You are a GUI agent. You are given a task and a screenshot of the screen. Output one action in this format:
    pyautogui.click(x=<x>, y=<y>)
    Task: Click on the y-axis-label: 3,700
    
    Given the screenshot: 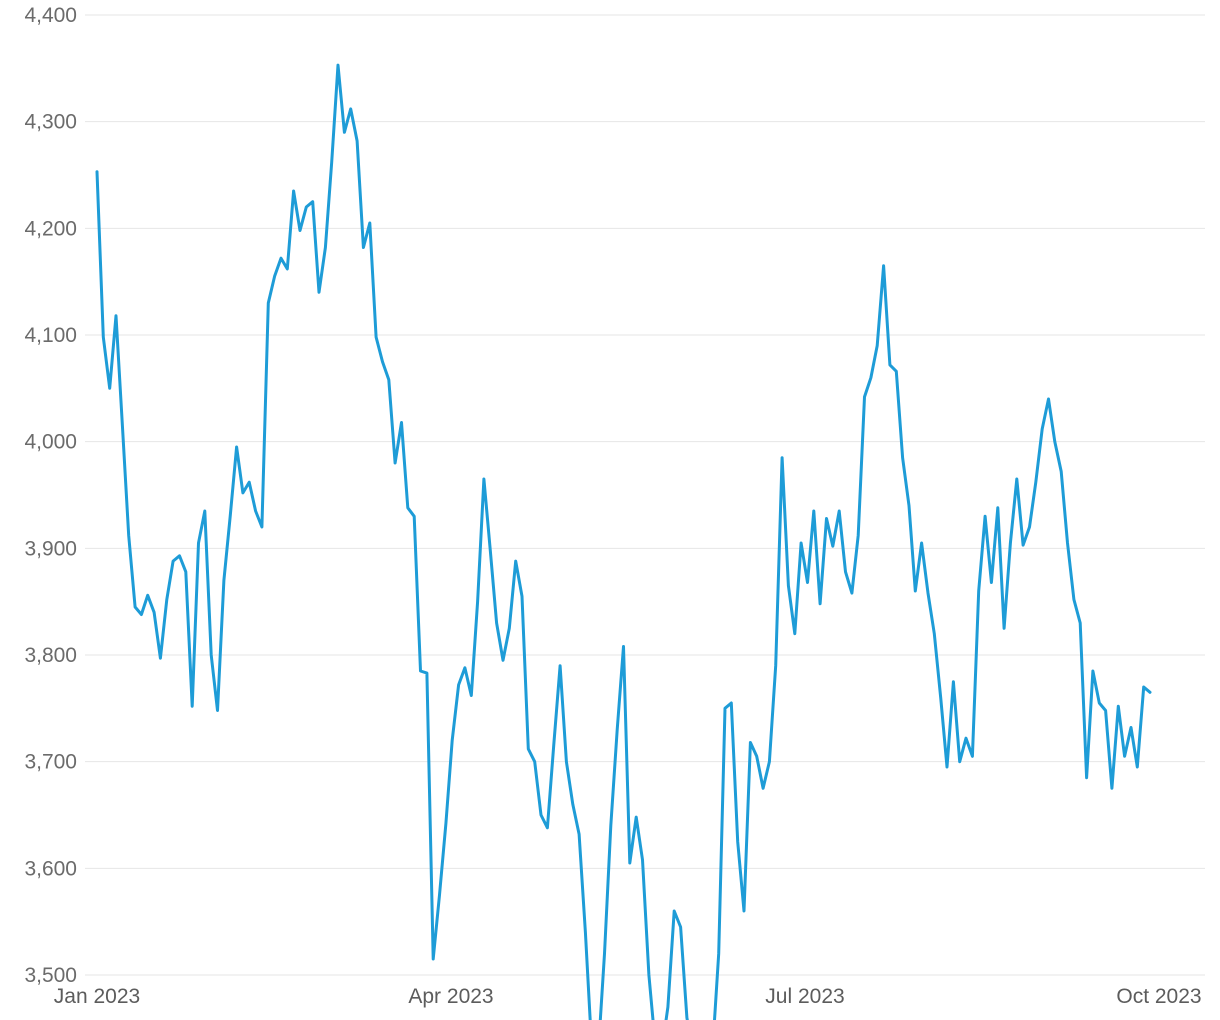 What is the action you would take?
    pyautogui.click(x=50, y=762)
    